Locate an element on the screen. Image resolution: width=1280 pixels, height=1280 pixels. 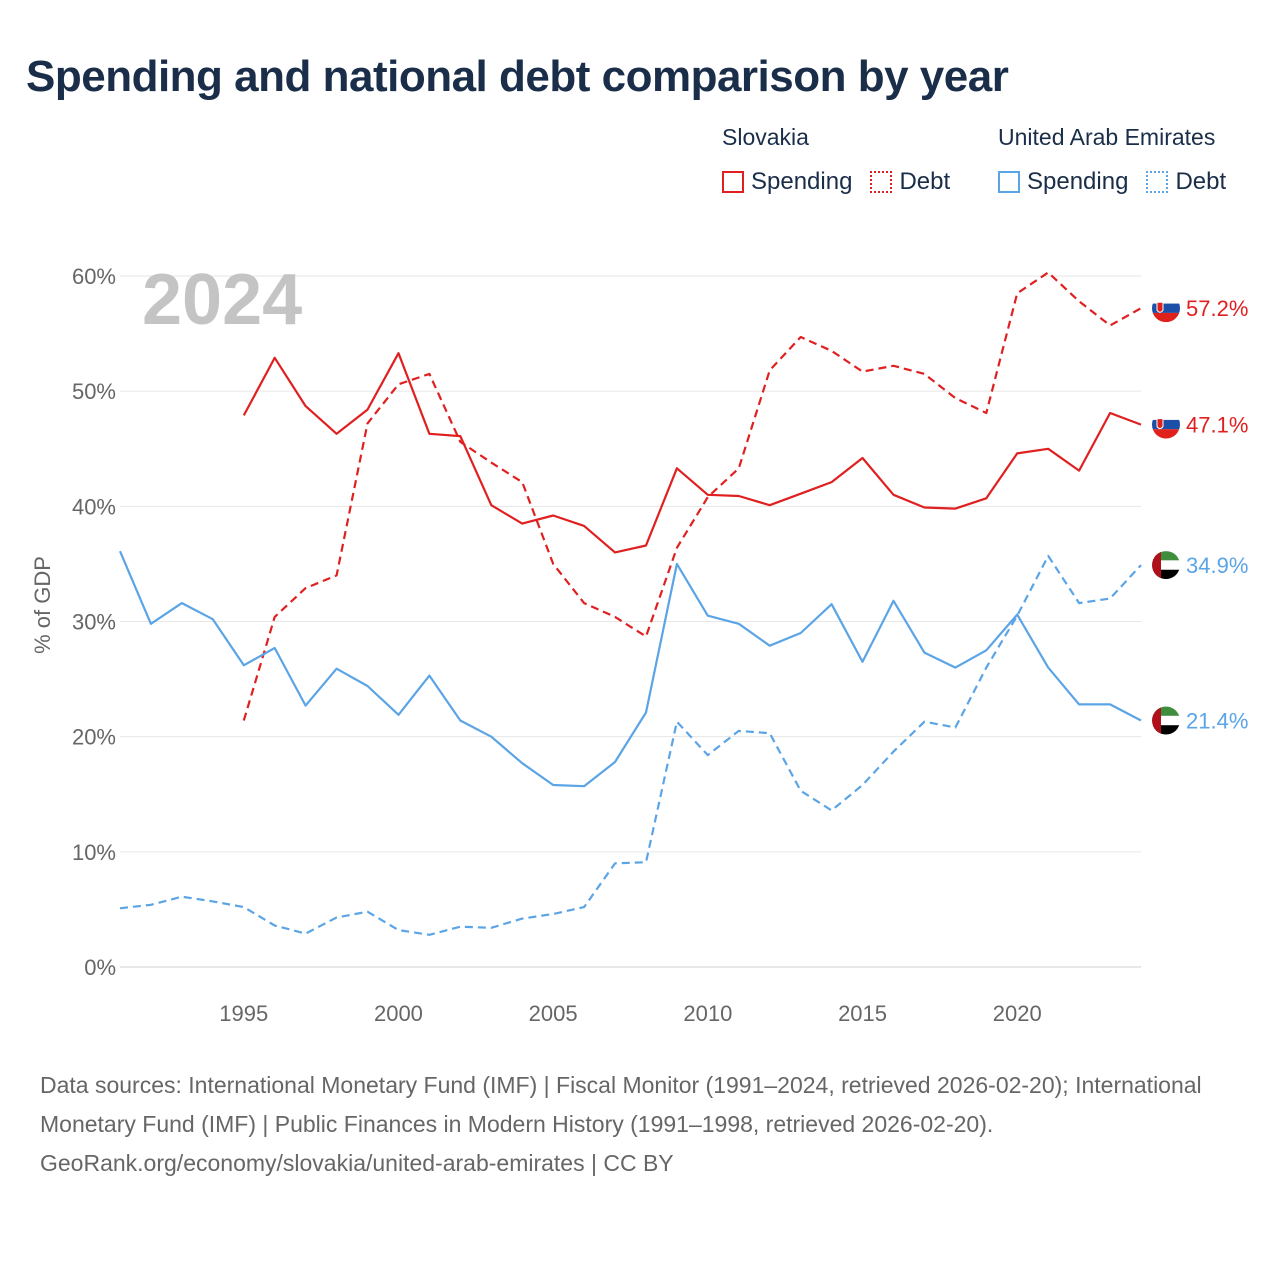
end-value-label: 47.1% is located at coordinates (1217, 425).